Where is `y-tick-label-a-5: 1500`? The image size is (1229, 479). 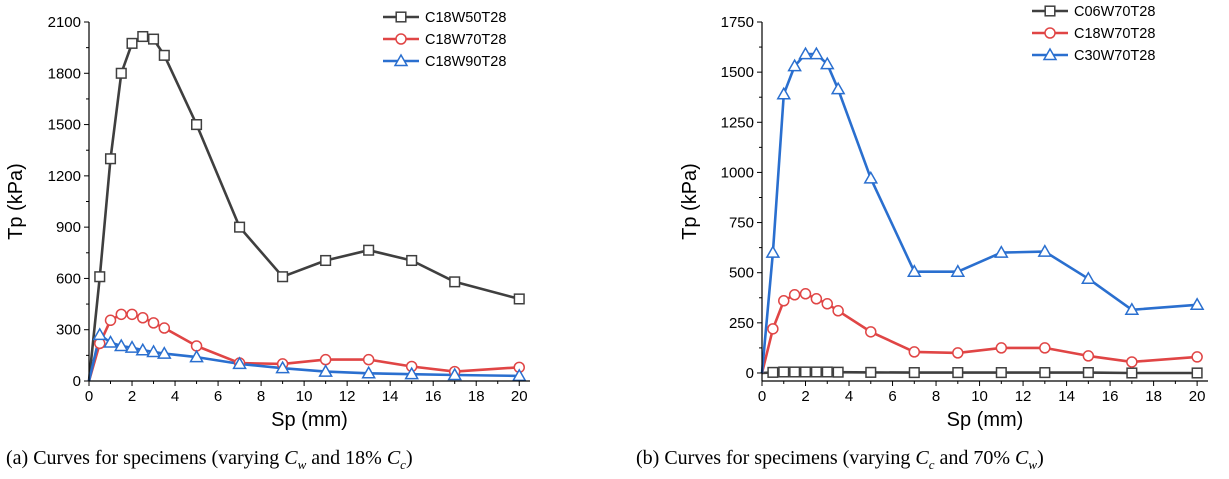
y-tick-label-a-5: 1500 is located at coordinates (64, 125).